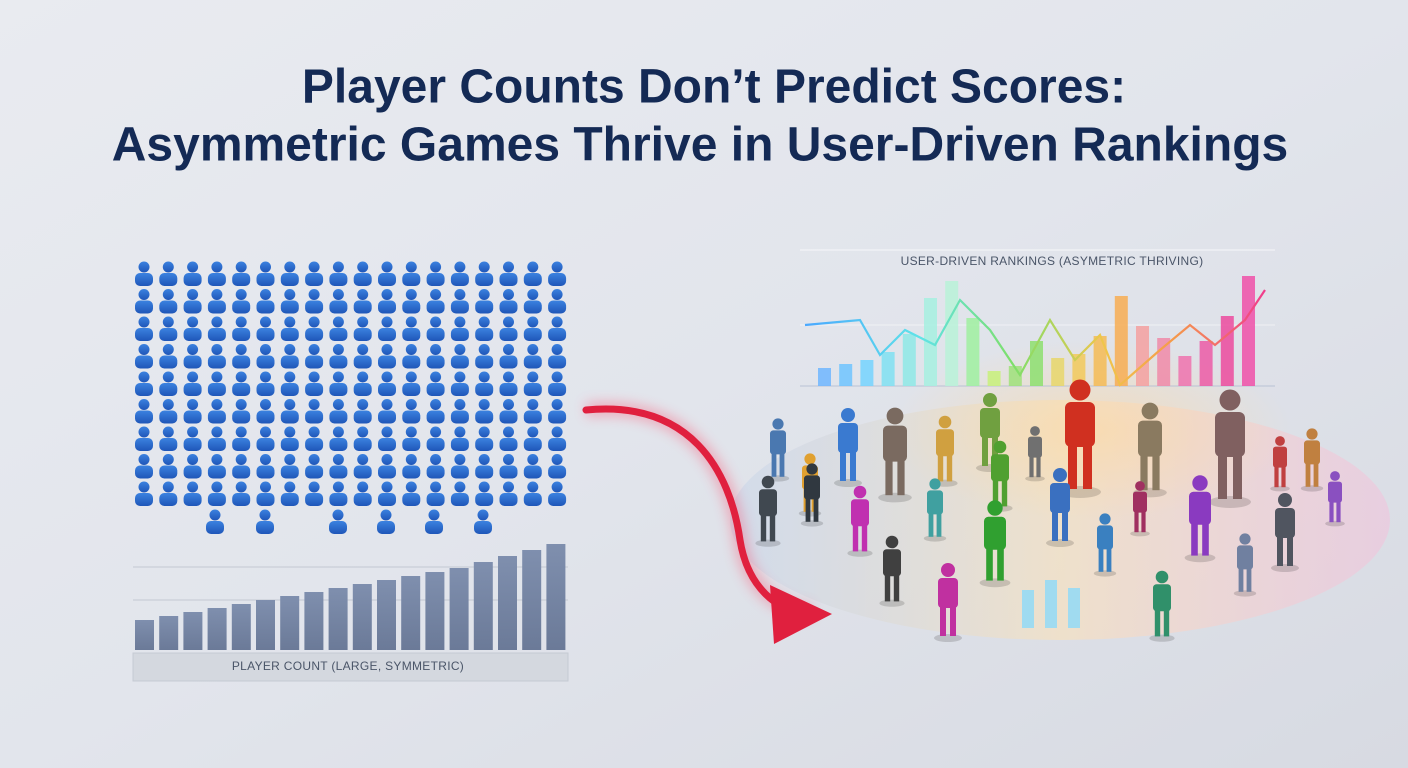 The height and width of the screenshot is (768, 1408). Describe the element at coordinates (714, 87) in the screenshot. I see `title-line: Player Counts Don’t Predict Scores:` at that location.